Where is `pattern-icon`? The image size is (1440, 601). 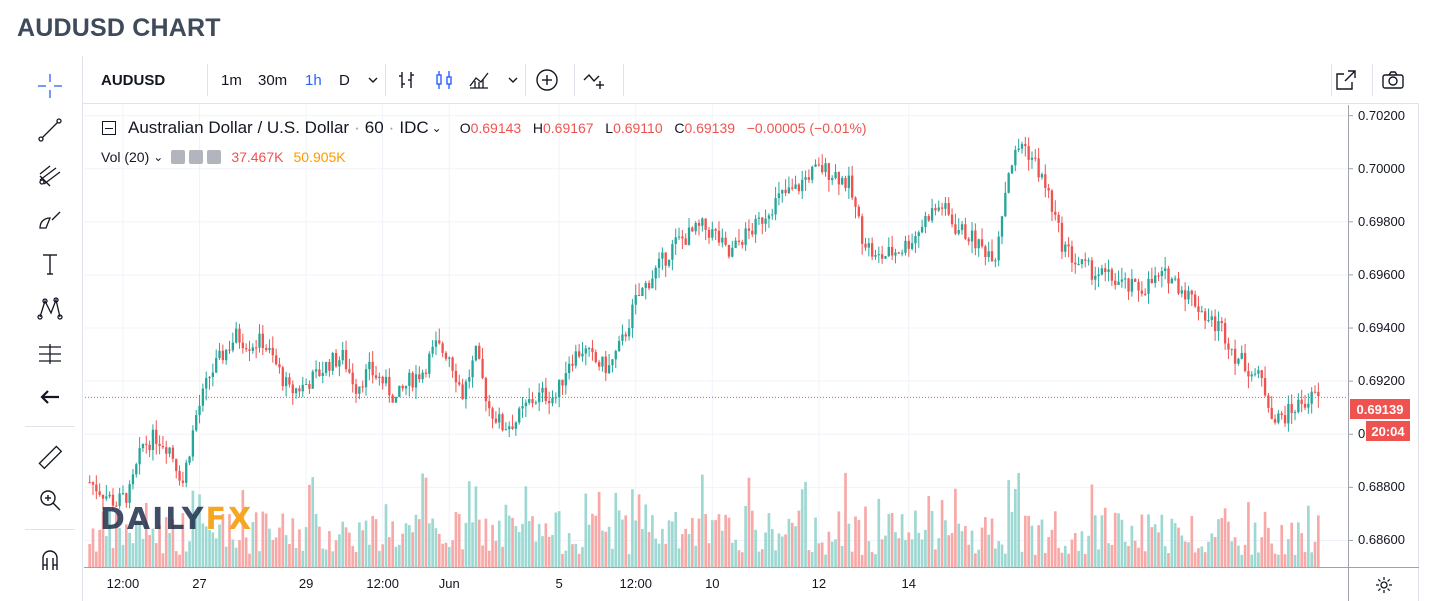 pattern-icon is located at coordinates (50, 309).